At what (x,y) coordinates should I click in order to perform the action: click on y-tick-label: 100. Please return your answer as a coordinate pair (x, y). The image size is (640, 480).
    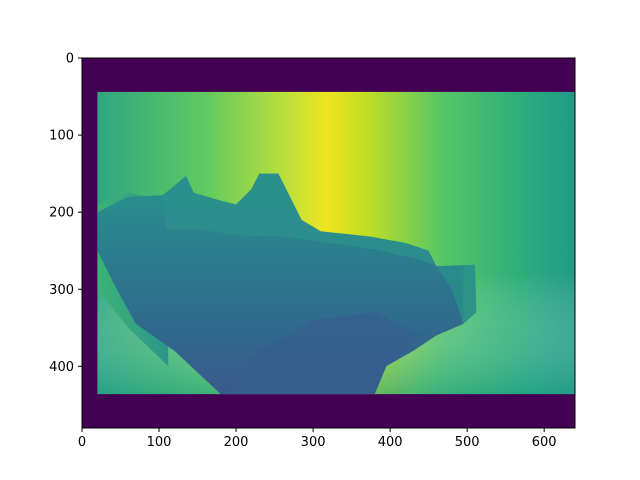
    Looking at the image, I should click on (61, 136).